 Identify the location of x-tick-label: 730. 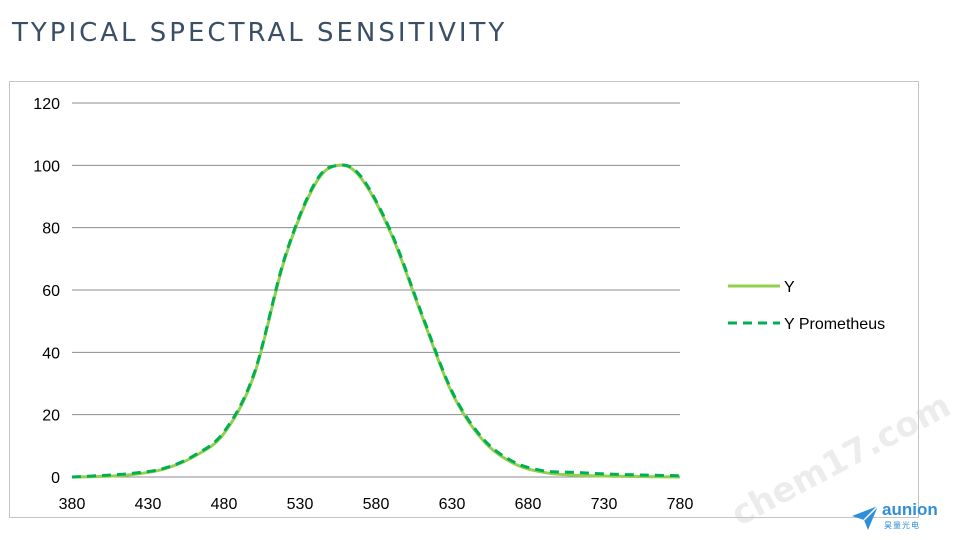
(604, 504).